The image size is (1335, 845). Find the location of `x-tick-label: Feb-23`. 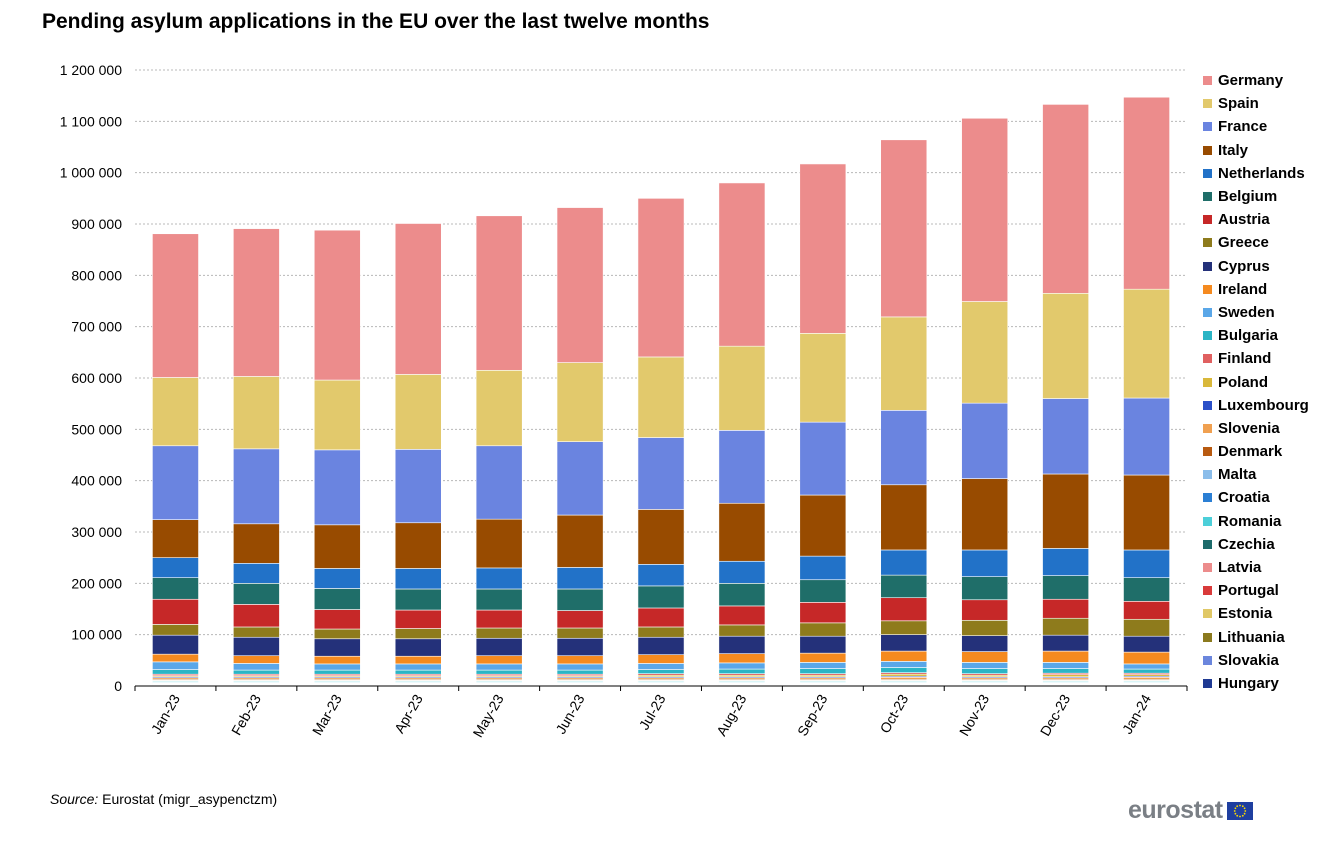

x-tick-label: Feb-23 is located at coordinates (246, 714).